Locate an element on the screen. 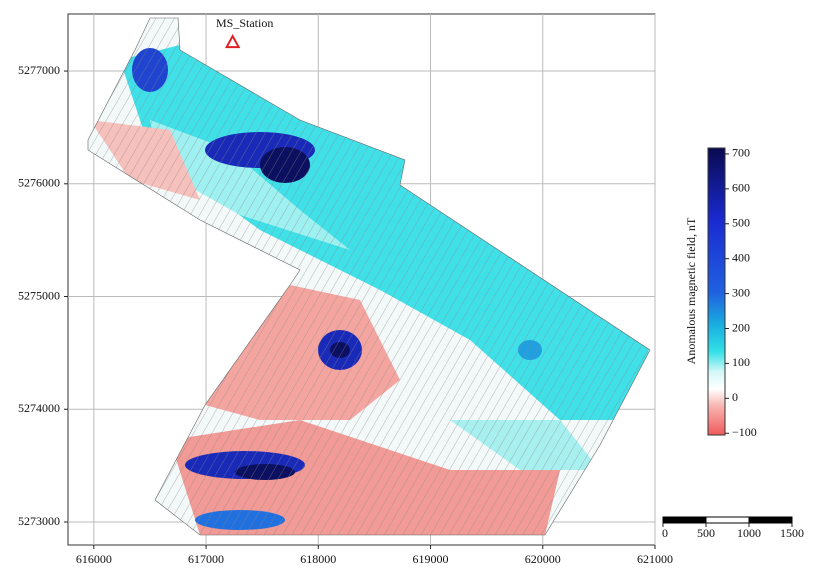  colorbar-tick-label: −100 is located at coordinates (744, 432).